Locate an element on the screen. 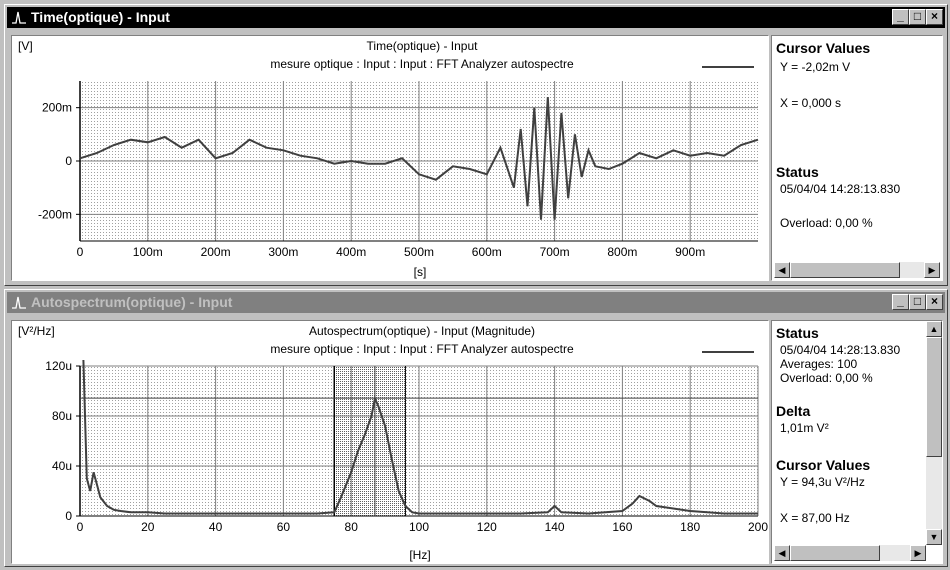  window-title: Time(optique) - Input is located at coordinates (100, 17).